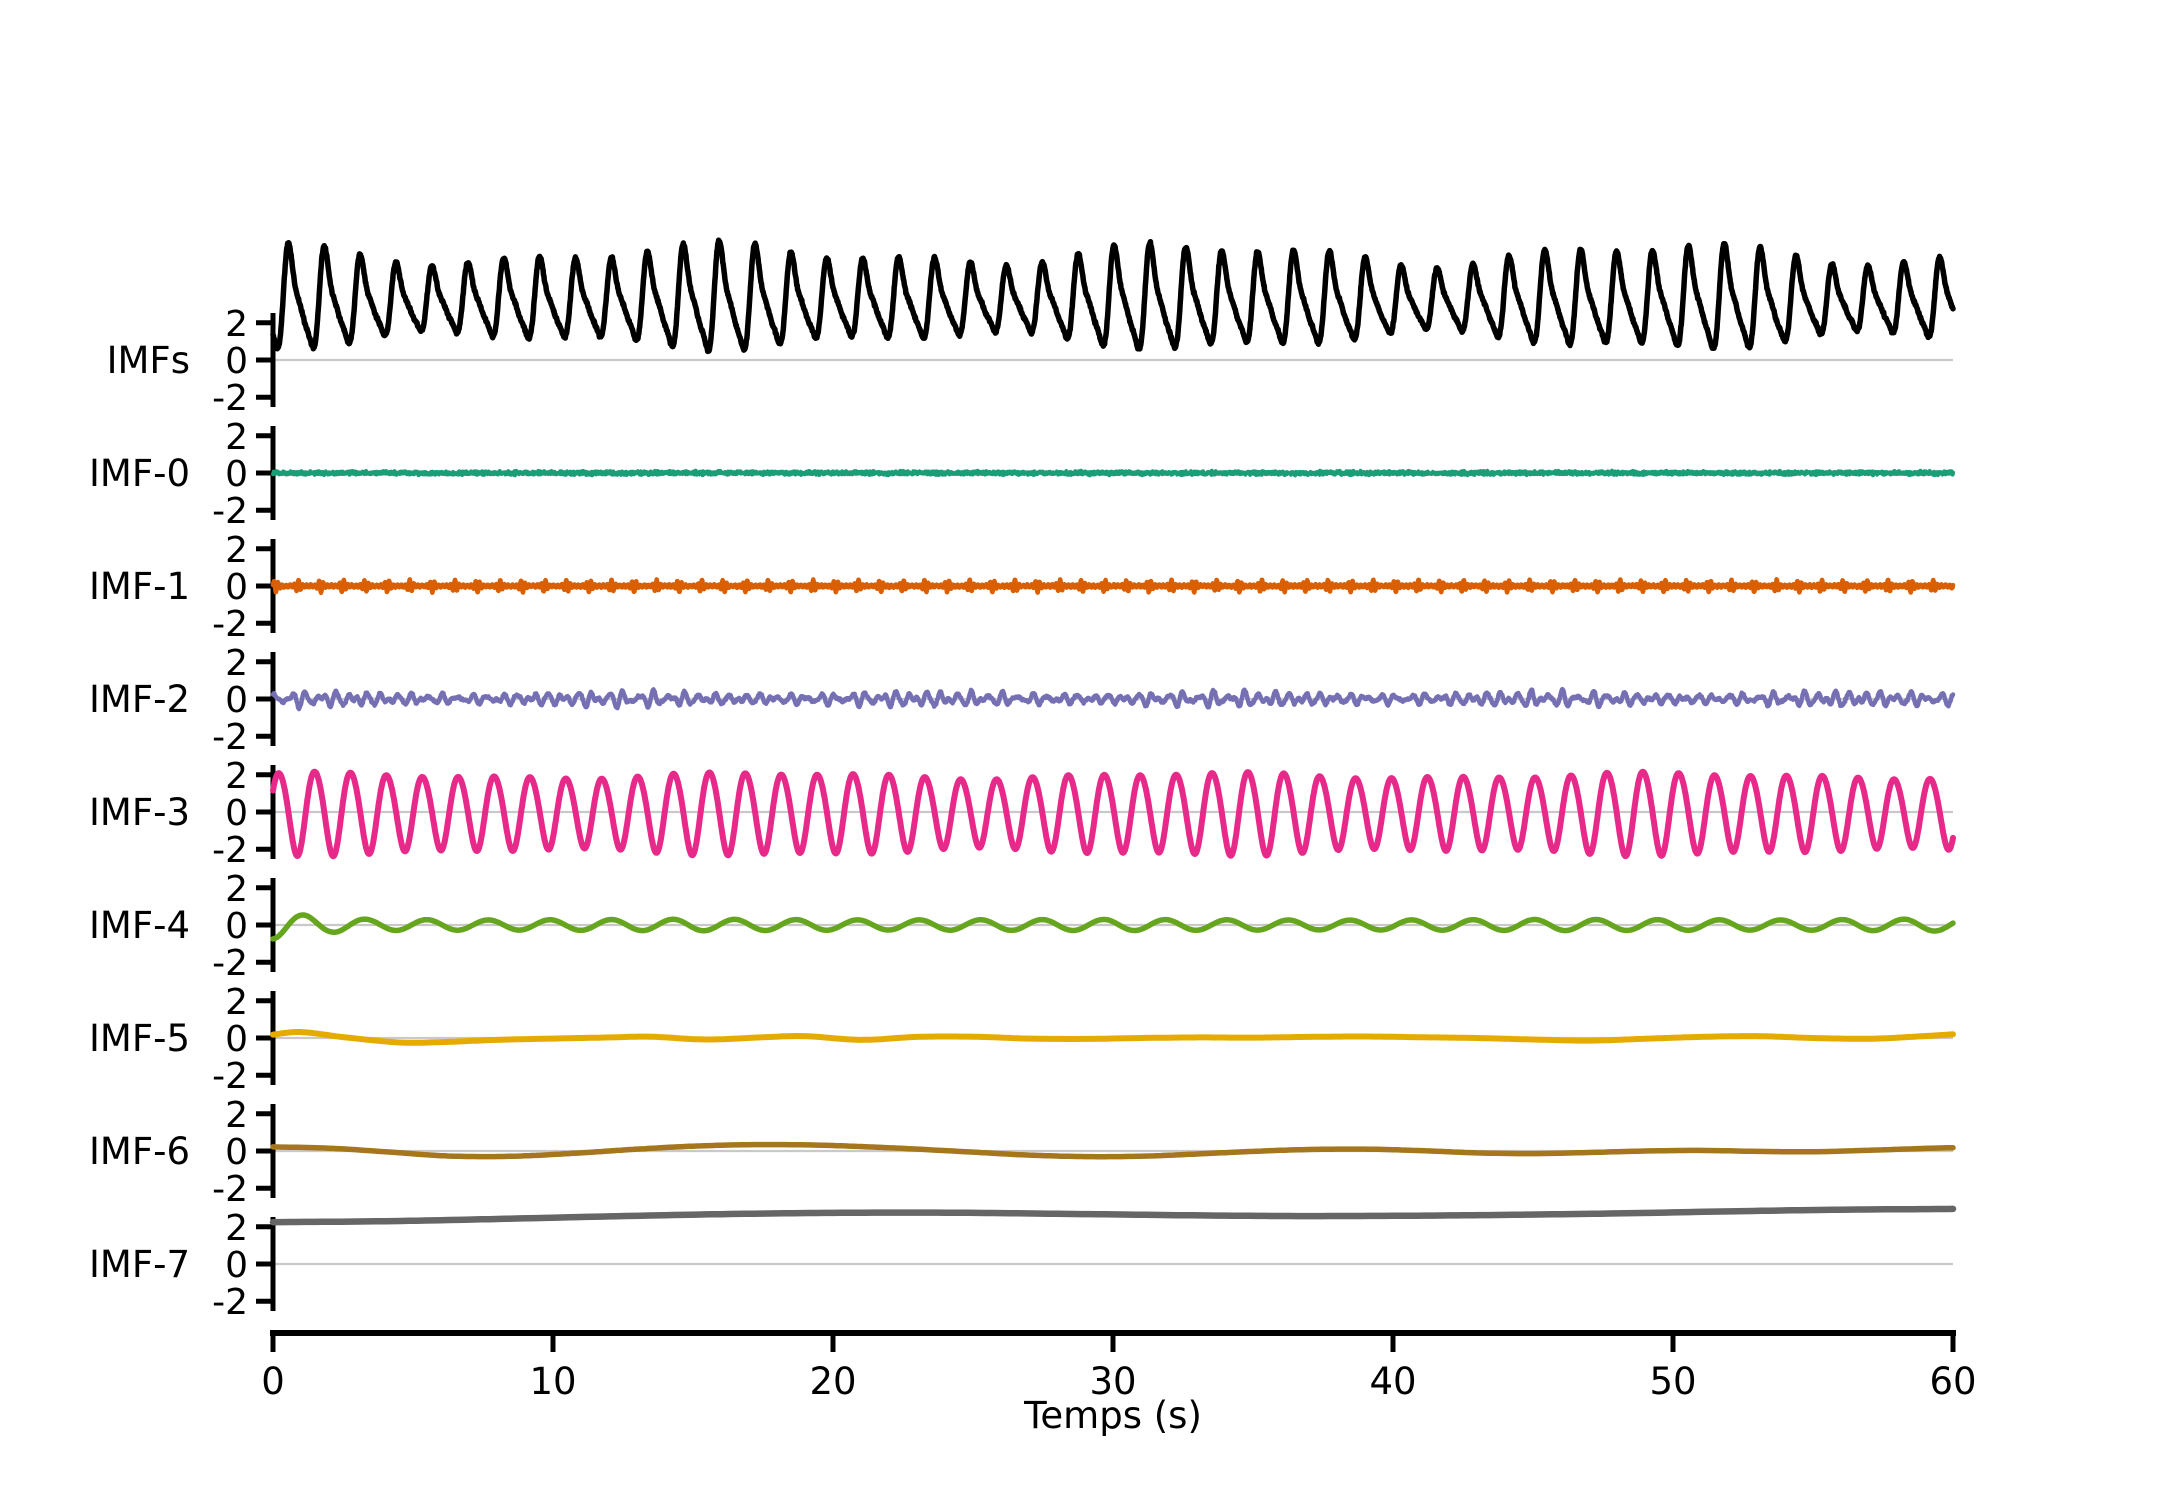 The image size is (2175, 1500). I want to click on row-imf-2: 20-2 IMF-2, so click(1022, 700).